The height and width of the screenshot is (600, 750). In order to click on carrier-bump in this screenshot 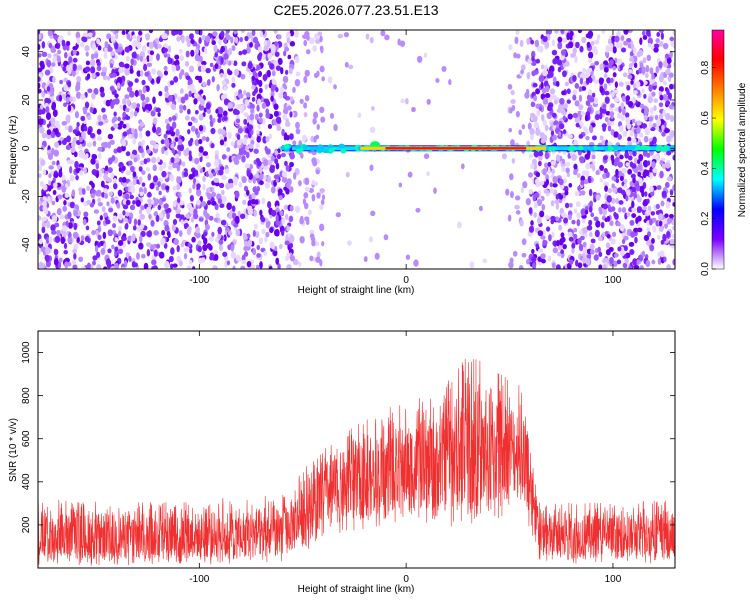, I will do `click(375, 145)`.